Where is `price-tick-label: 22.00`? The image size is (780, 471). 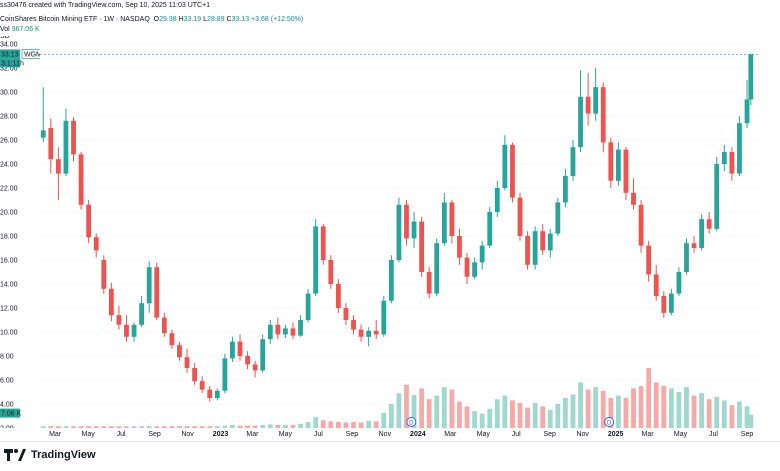 price-tick-label: 22.00 is located at coordinates (9, 189).